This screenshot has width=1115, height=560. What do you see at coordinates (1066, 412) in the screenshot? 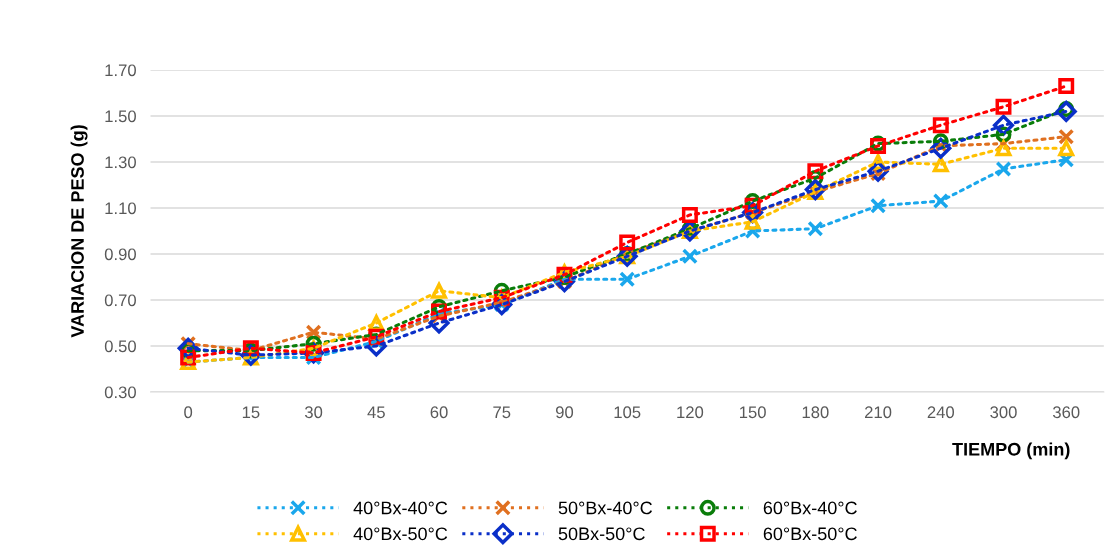
I see `x-tick-label: 360` at bounding box center [1066, 412].